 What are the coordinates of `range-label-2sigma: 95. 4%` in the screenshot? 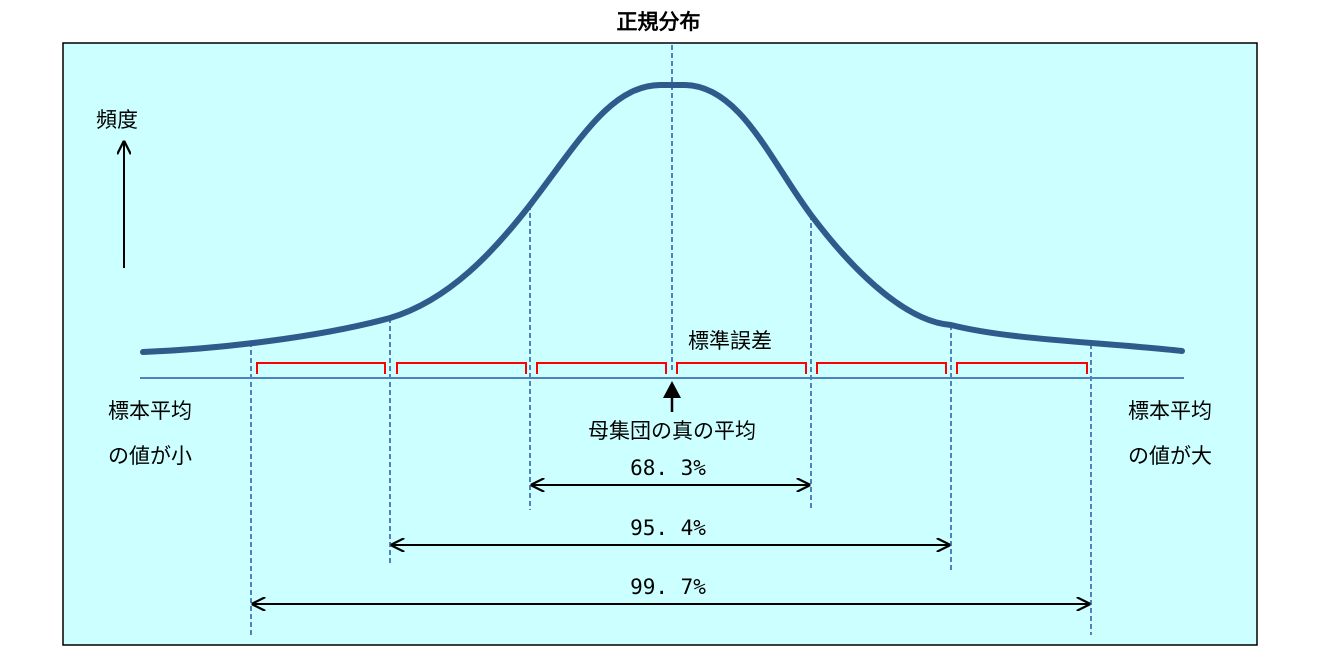 It's located at (668, 528).